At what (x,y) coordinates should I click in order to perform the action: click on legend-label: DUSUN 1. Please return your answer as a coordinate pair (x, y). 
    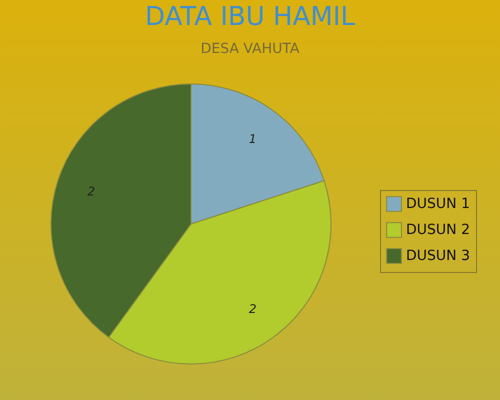
    Looking at the image, I should click on (438, 204).